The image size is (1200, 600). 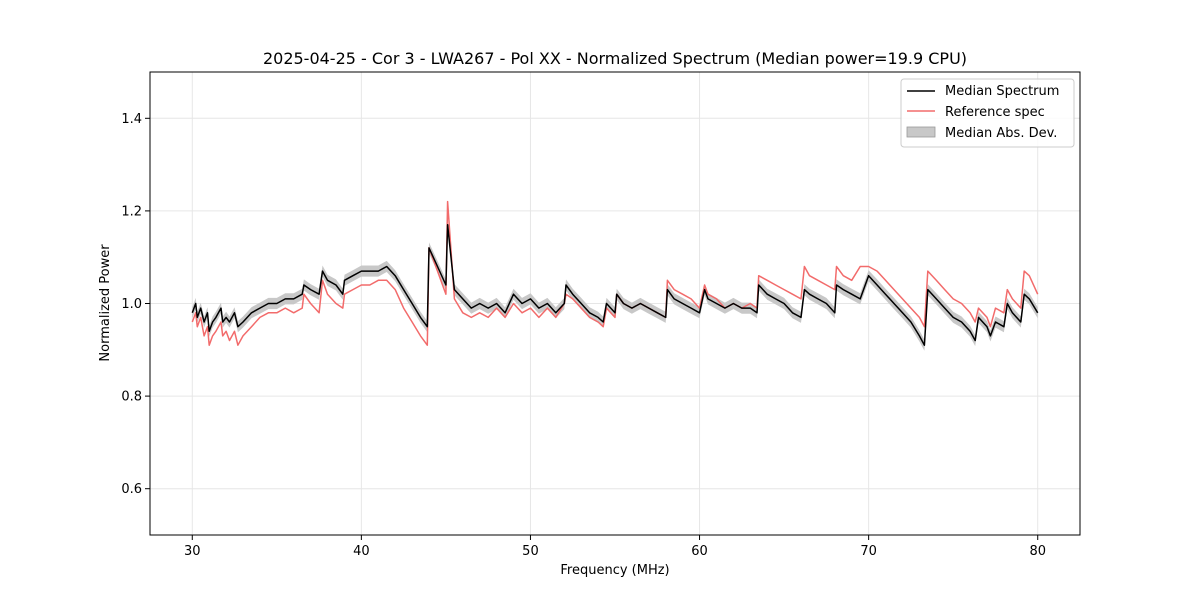 I want to click on x-tick-label: 40, so click(x=361, y=551).